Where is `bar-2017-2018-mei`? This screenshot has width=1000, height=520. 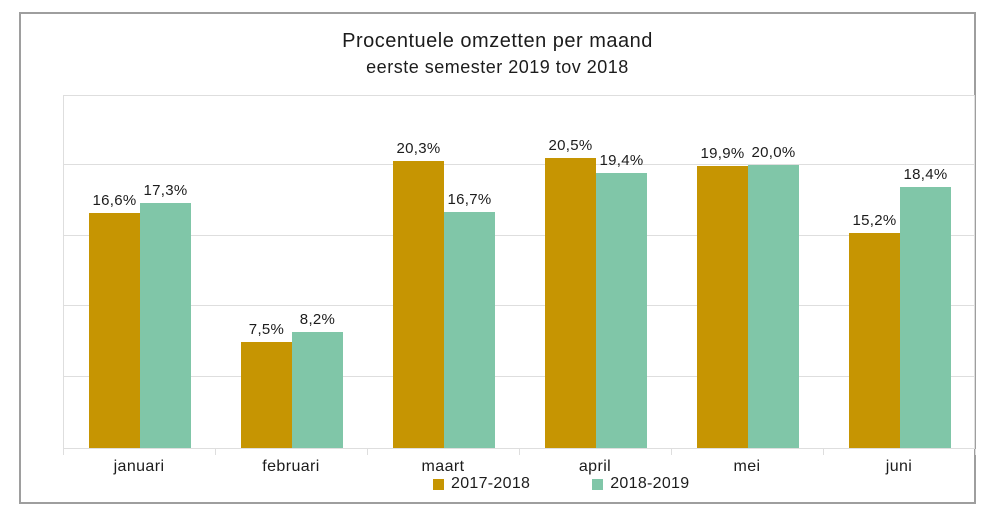 bar-2017-2018-mei is located at coordinates (722, 307).